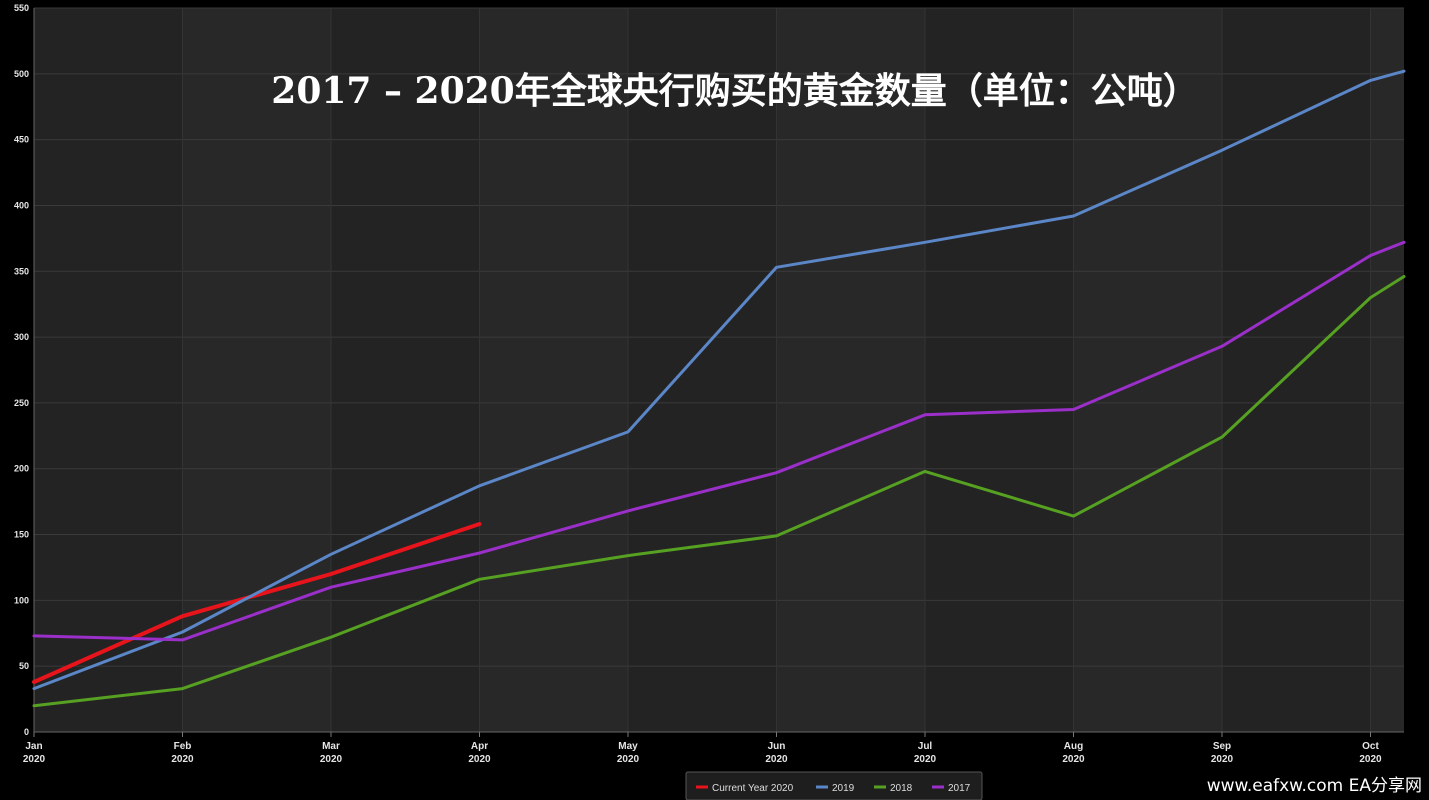 Image resolution: width=1429 pixels, height=800 pixels. Describe the element at coordinates (21, 600) in the screenshot. I see `y-tick-label: 100` at that location.